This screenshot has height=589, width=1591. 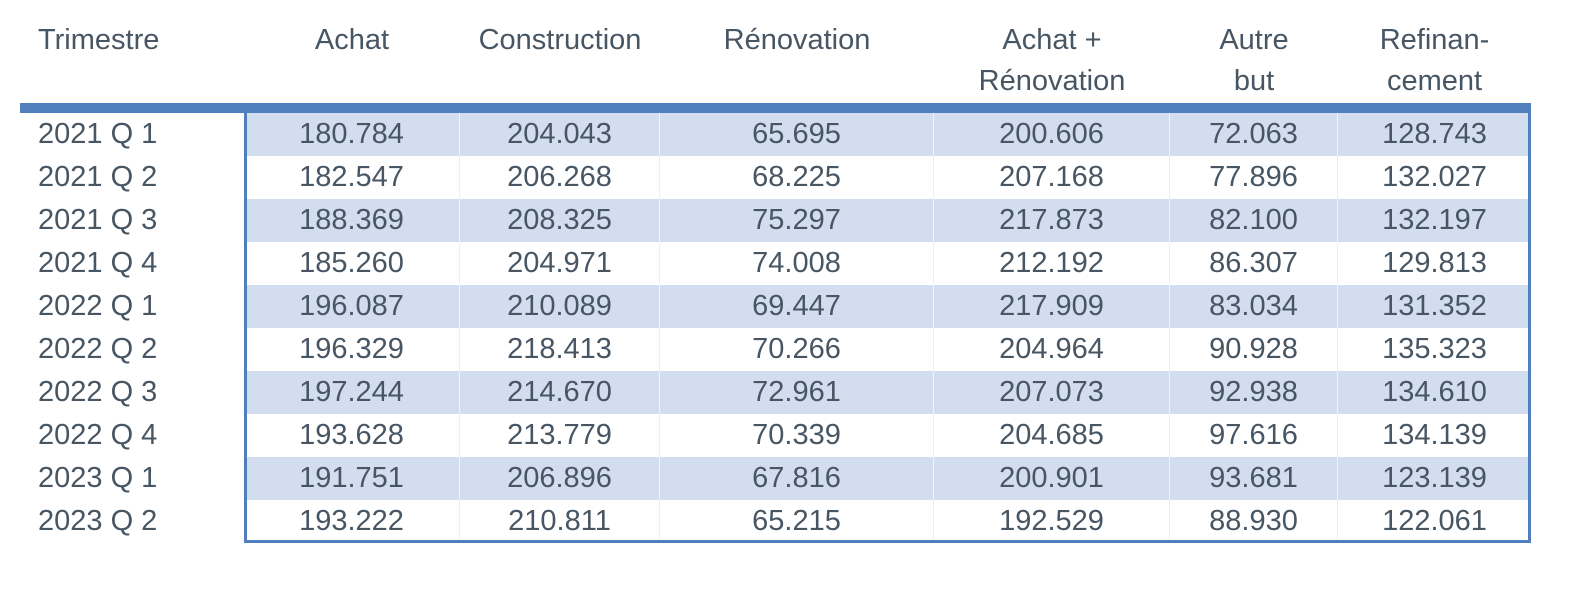 I want to click on row-label-cell: 2021 Q 2, so click(x=98, y=177).